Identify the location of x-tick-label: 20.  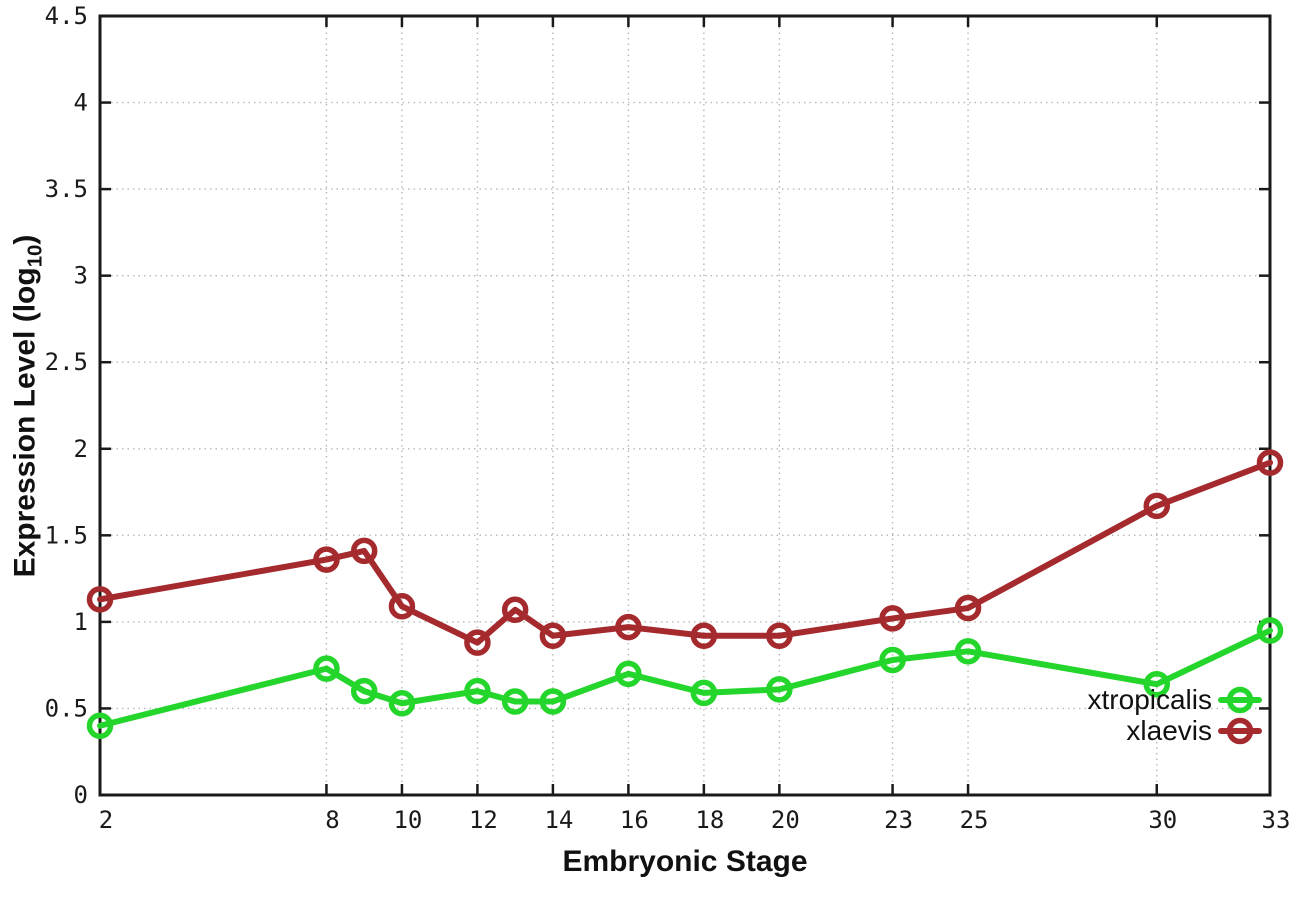
(785, 820).